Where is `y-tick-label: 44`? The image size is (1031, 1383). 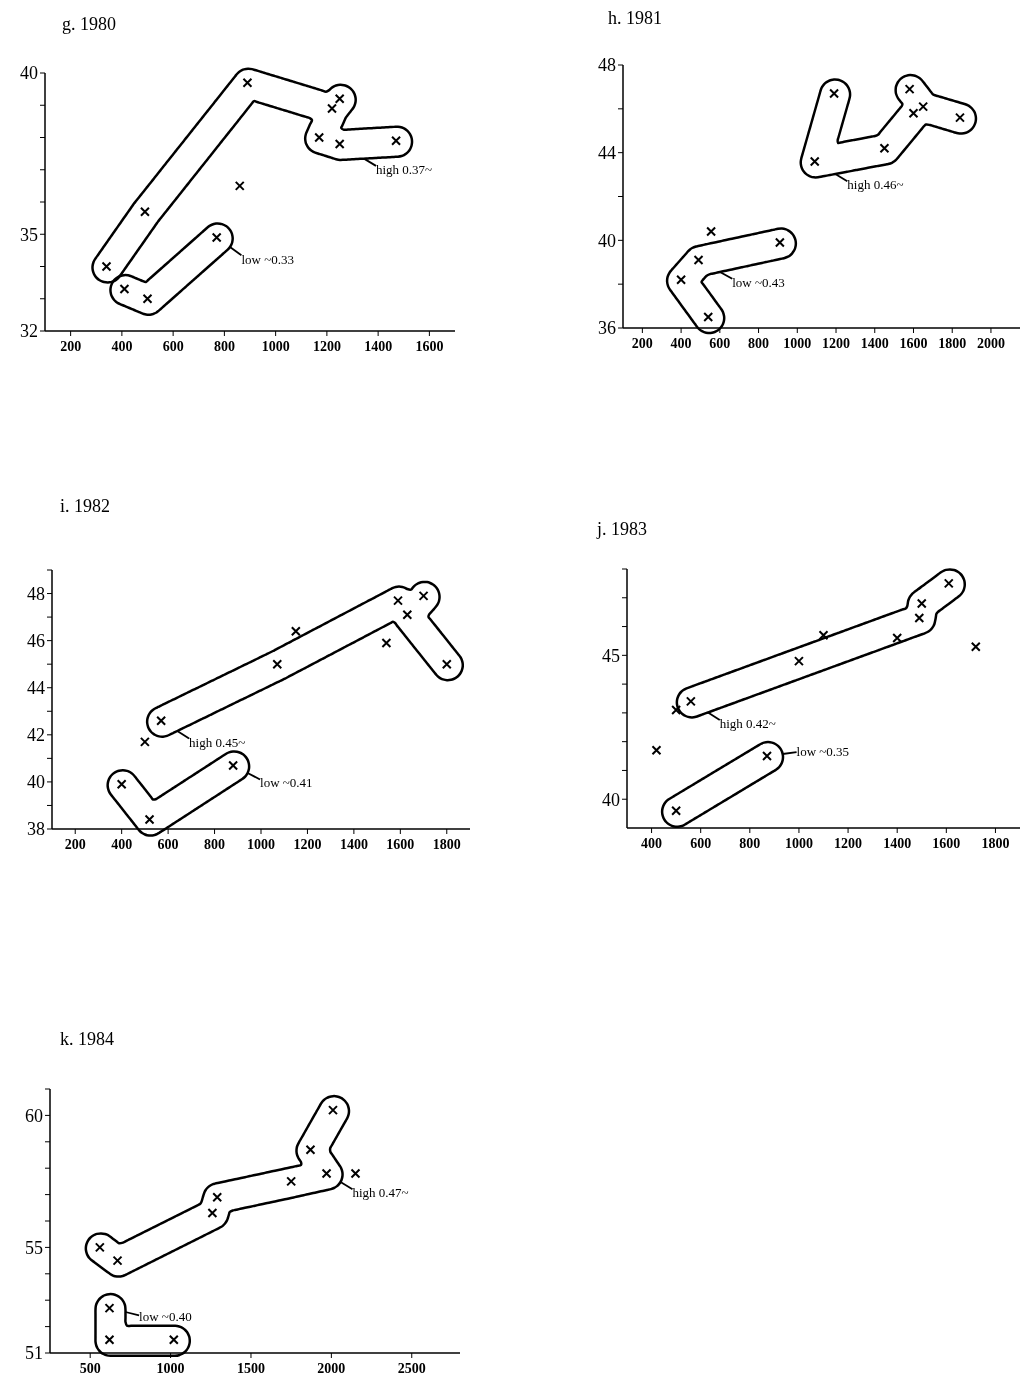 y-tick-label: 44 is located at coordinates (607, 152).